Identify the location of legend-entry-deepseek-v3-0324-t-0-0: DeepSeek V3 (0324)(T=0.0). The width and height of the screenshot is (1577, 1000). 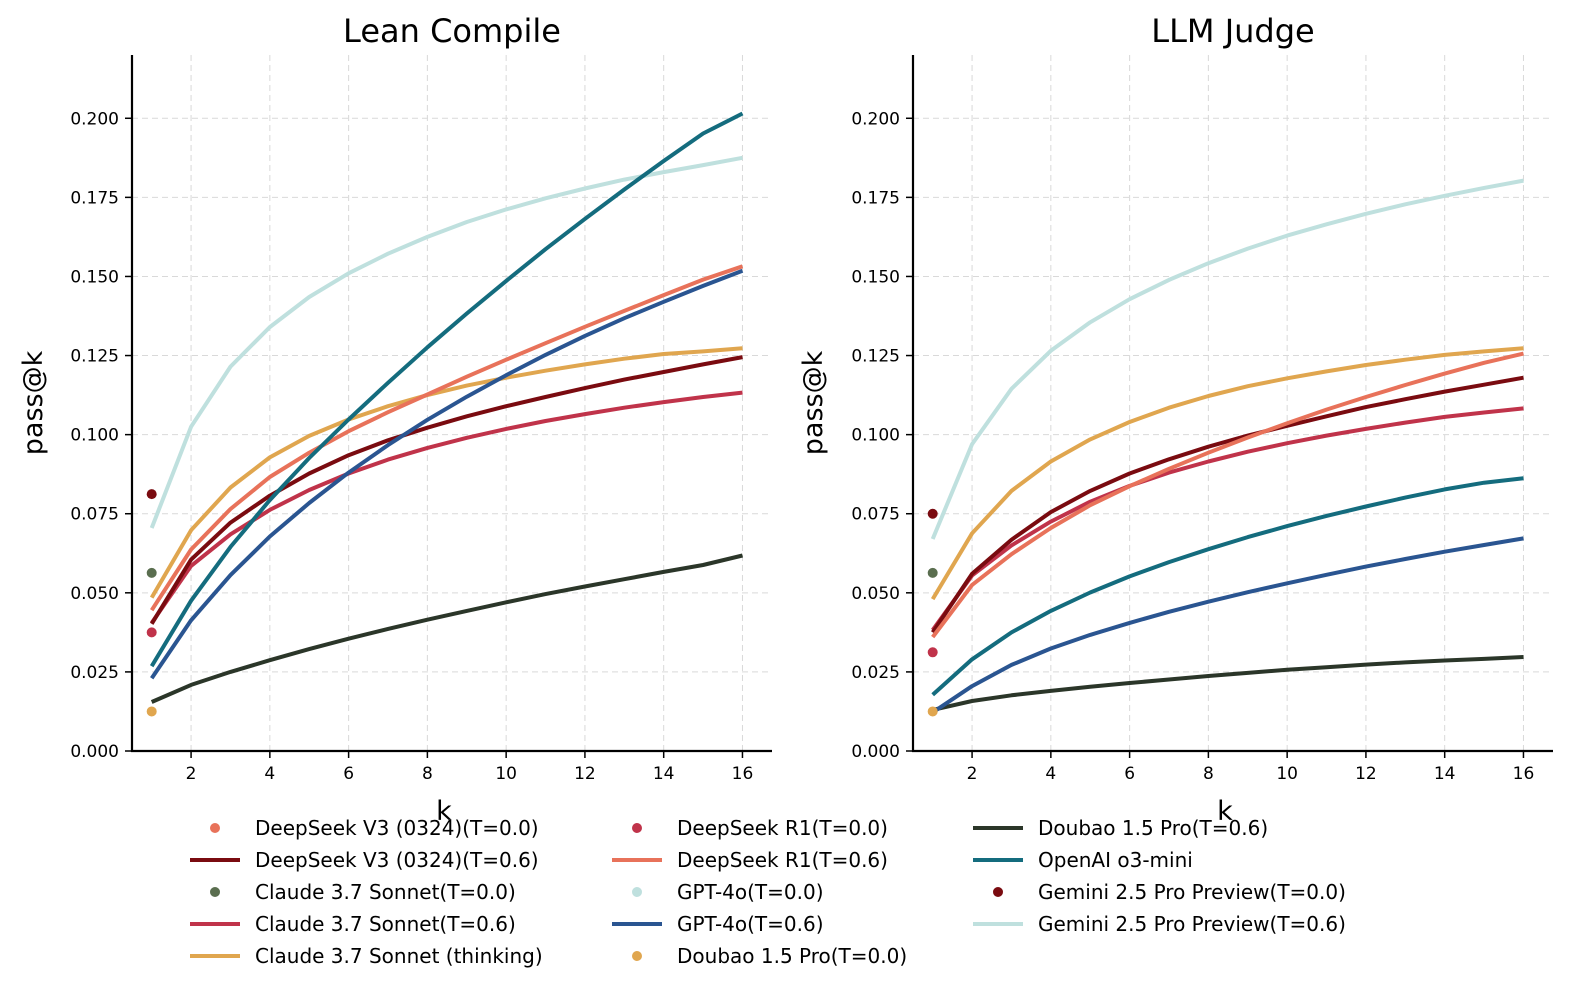
(374, 828).